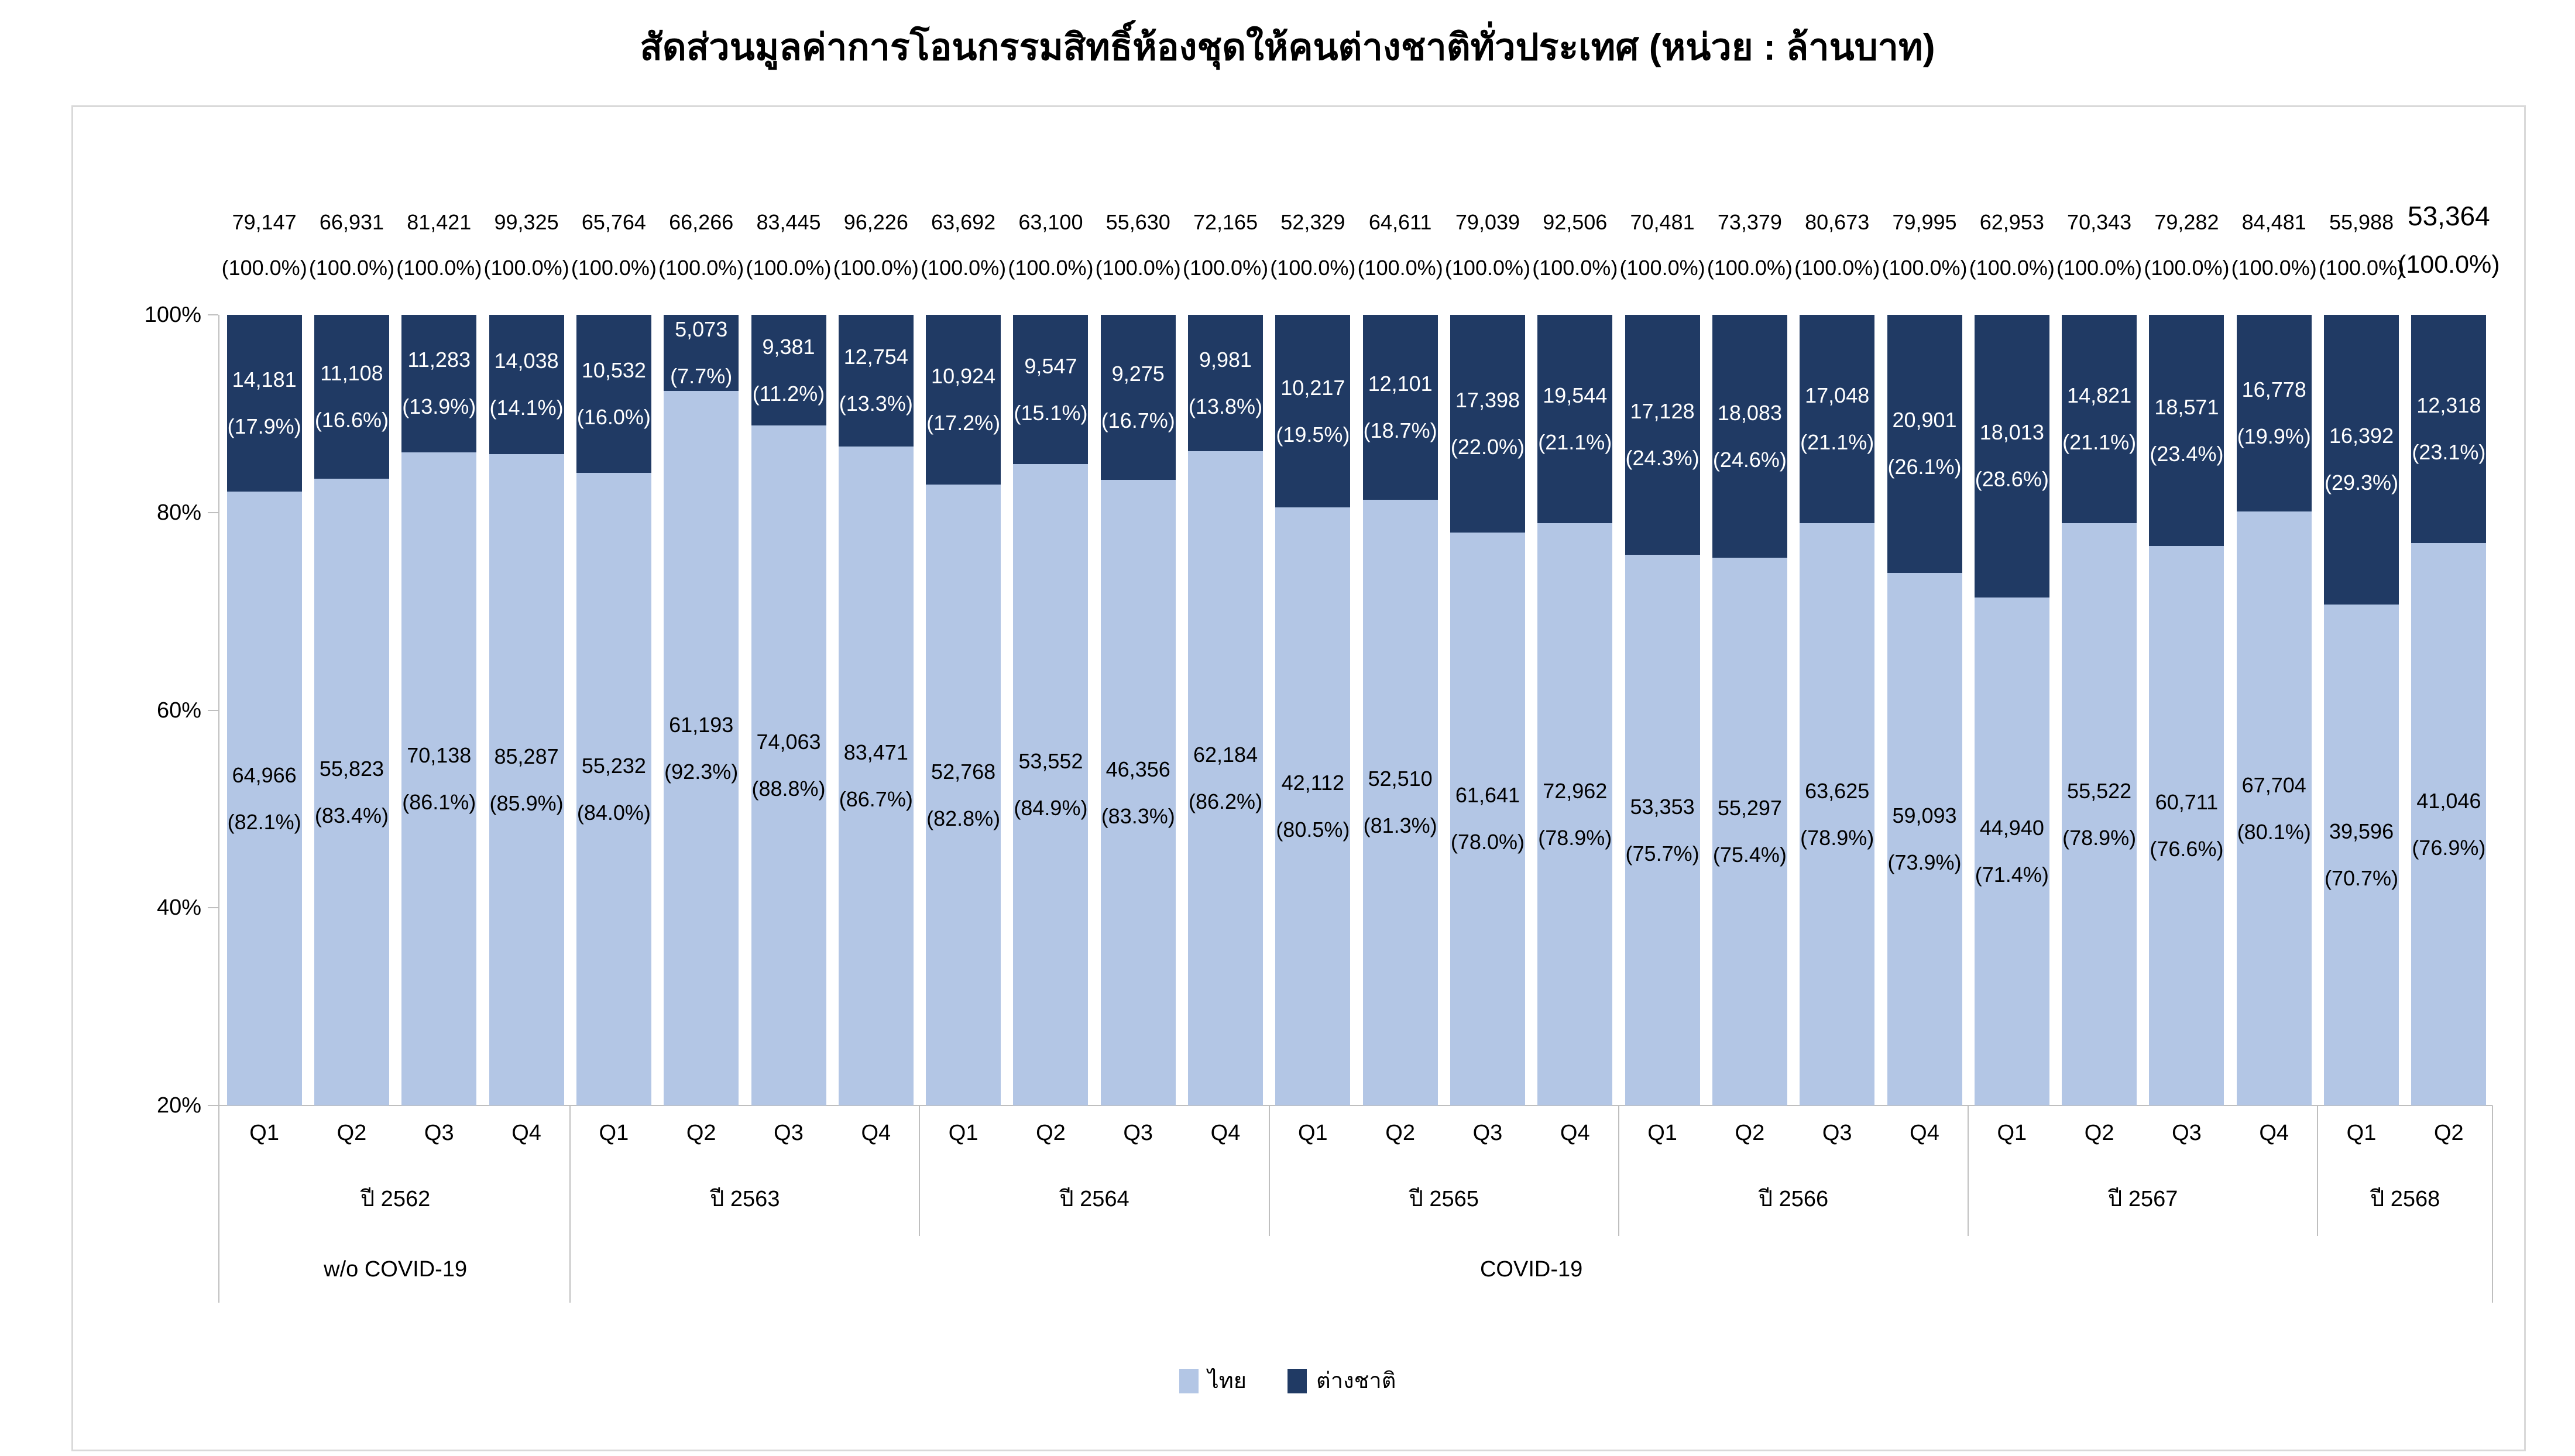 Image resolution: width=2575 pixels, height=1456 pixels. What do you see at coordinates (2274, 831) in the screenshot?
I see `thai-pct-label: (80.1%)` at bounding box center [2274, 831].